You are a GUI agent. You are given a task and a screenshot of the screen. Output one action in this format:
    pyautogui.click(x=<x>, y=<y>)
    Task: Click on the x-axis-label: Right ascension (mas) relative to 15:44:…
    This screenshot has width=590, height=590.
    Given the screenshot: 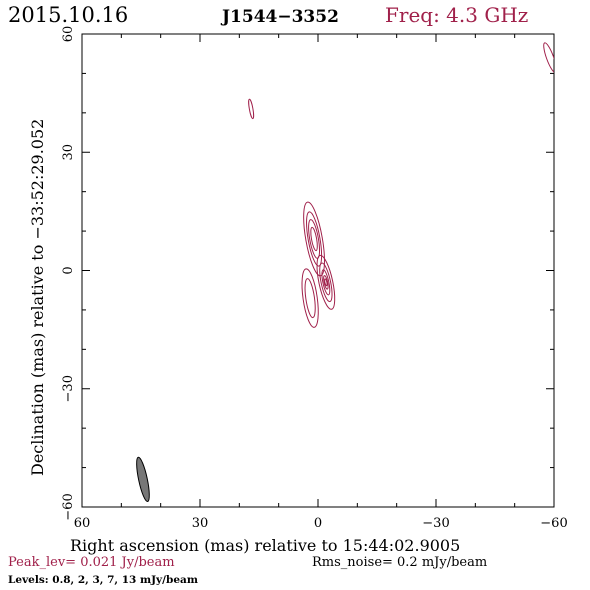 What is the action you would take?
    pyautogui.click(x=265, y=545)
    